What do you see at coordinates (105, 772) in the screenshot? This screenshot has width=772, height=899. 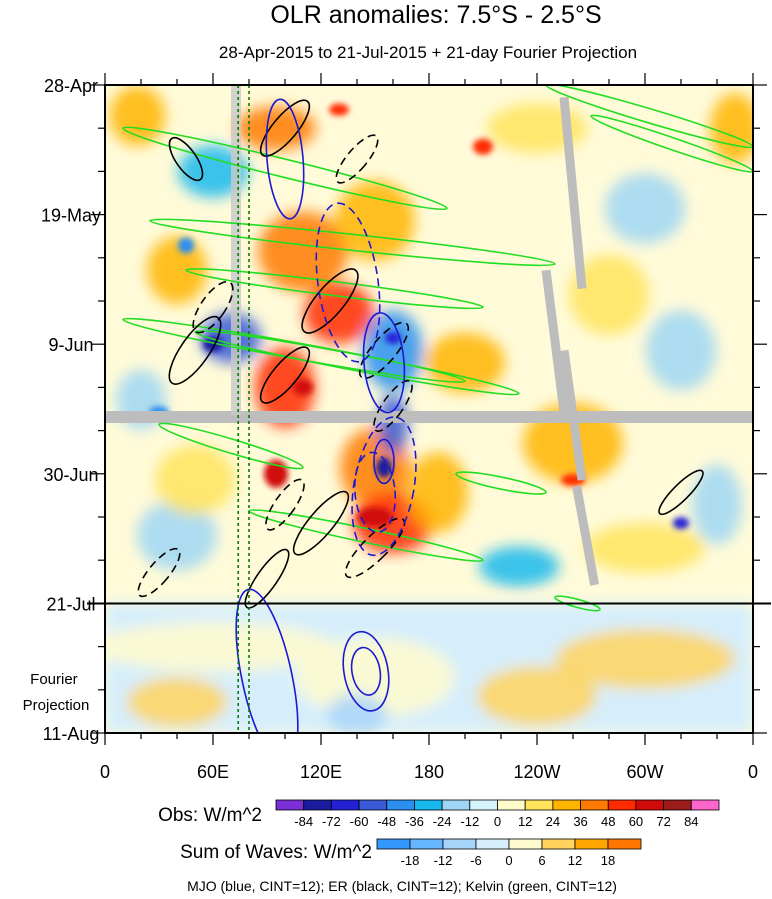 I see `x-tick-label: 0` at bounding box center [105, 772].